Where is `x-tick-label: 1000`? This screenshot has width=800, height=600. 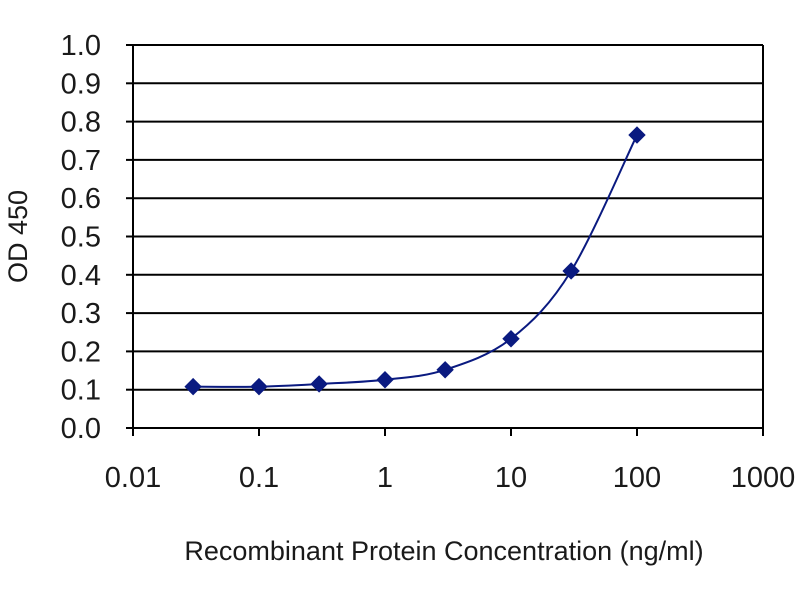 x-tick-label: 1000 is located at coordinates (763, 478).